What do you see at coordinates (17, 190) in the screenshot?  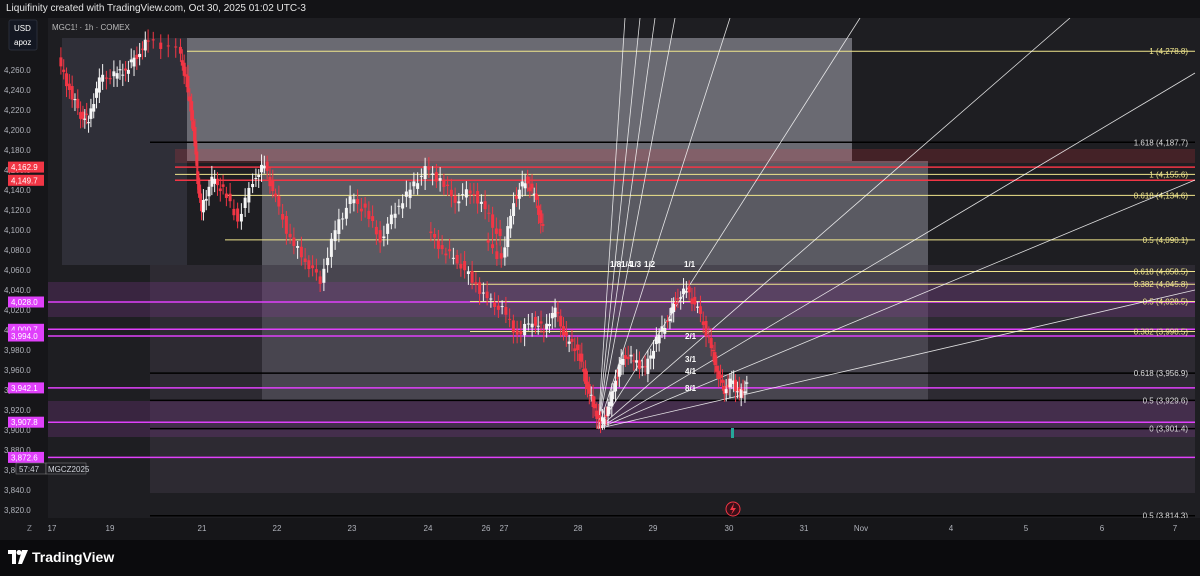 I see `y-tick-label: 4,140.0` at bounding box center [17, 190].